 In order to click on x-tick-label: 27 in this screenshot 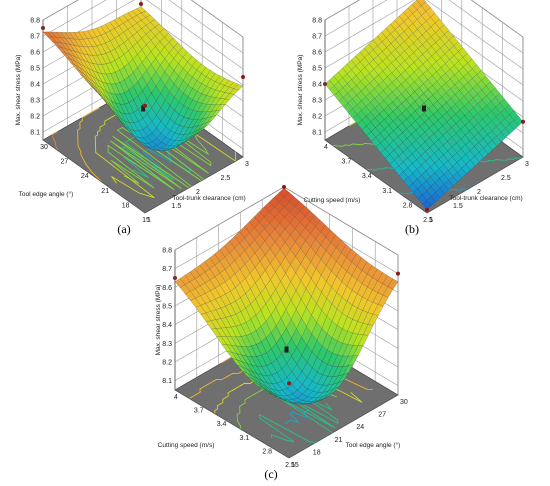, I will do `click(382, 415)`.